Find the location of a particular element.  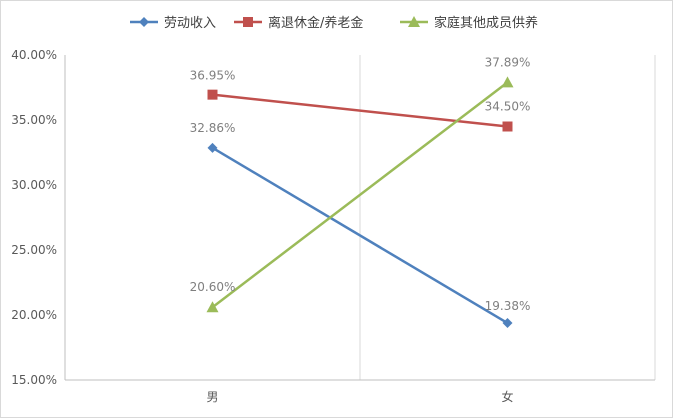

legend-label: 家庭其他成员供养 is located at coordinates (486, 23).